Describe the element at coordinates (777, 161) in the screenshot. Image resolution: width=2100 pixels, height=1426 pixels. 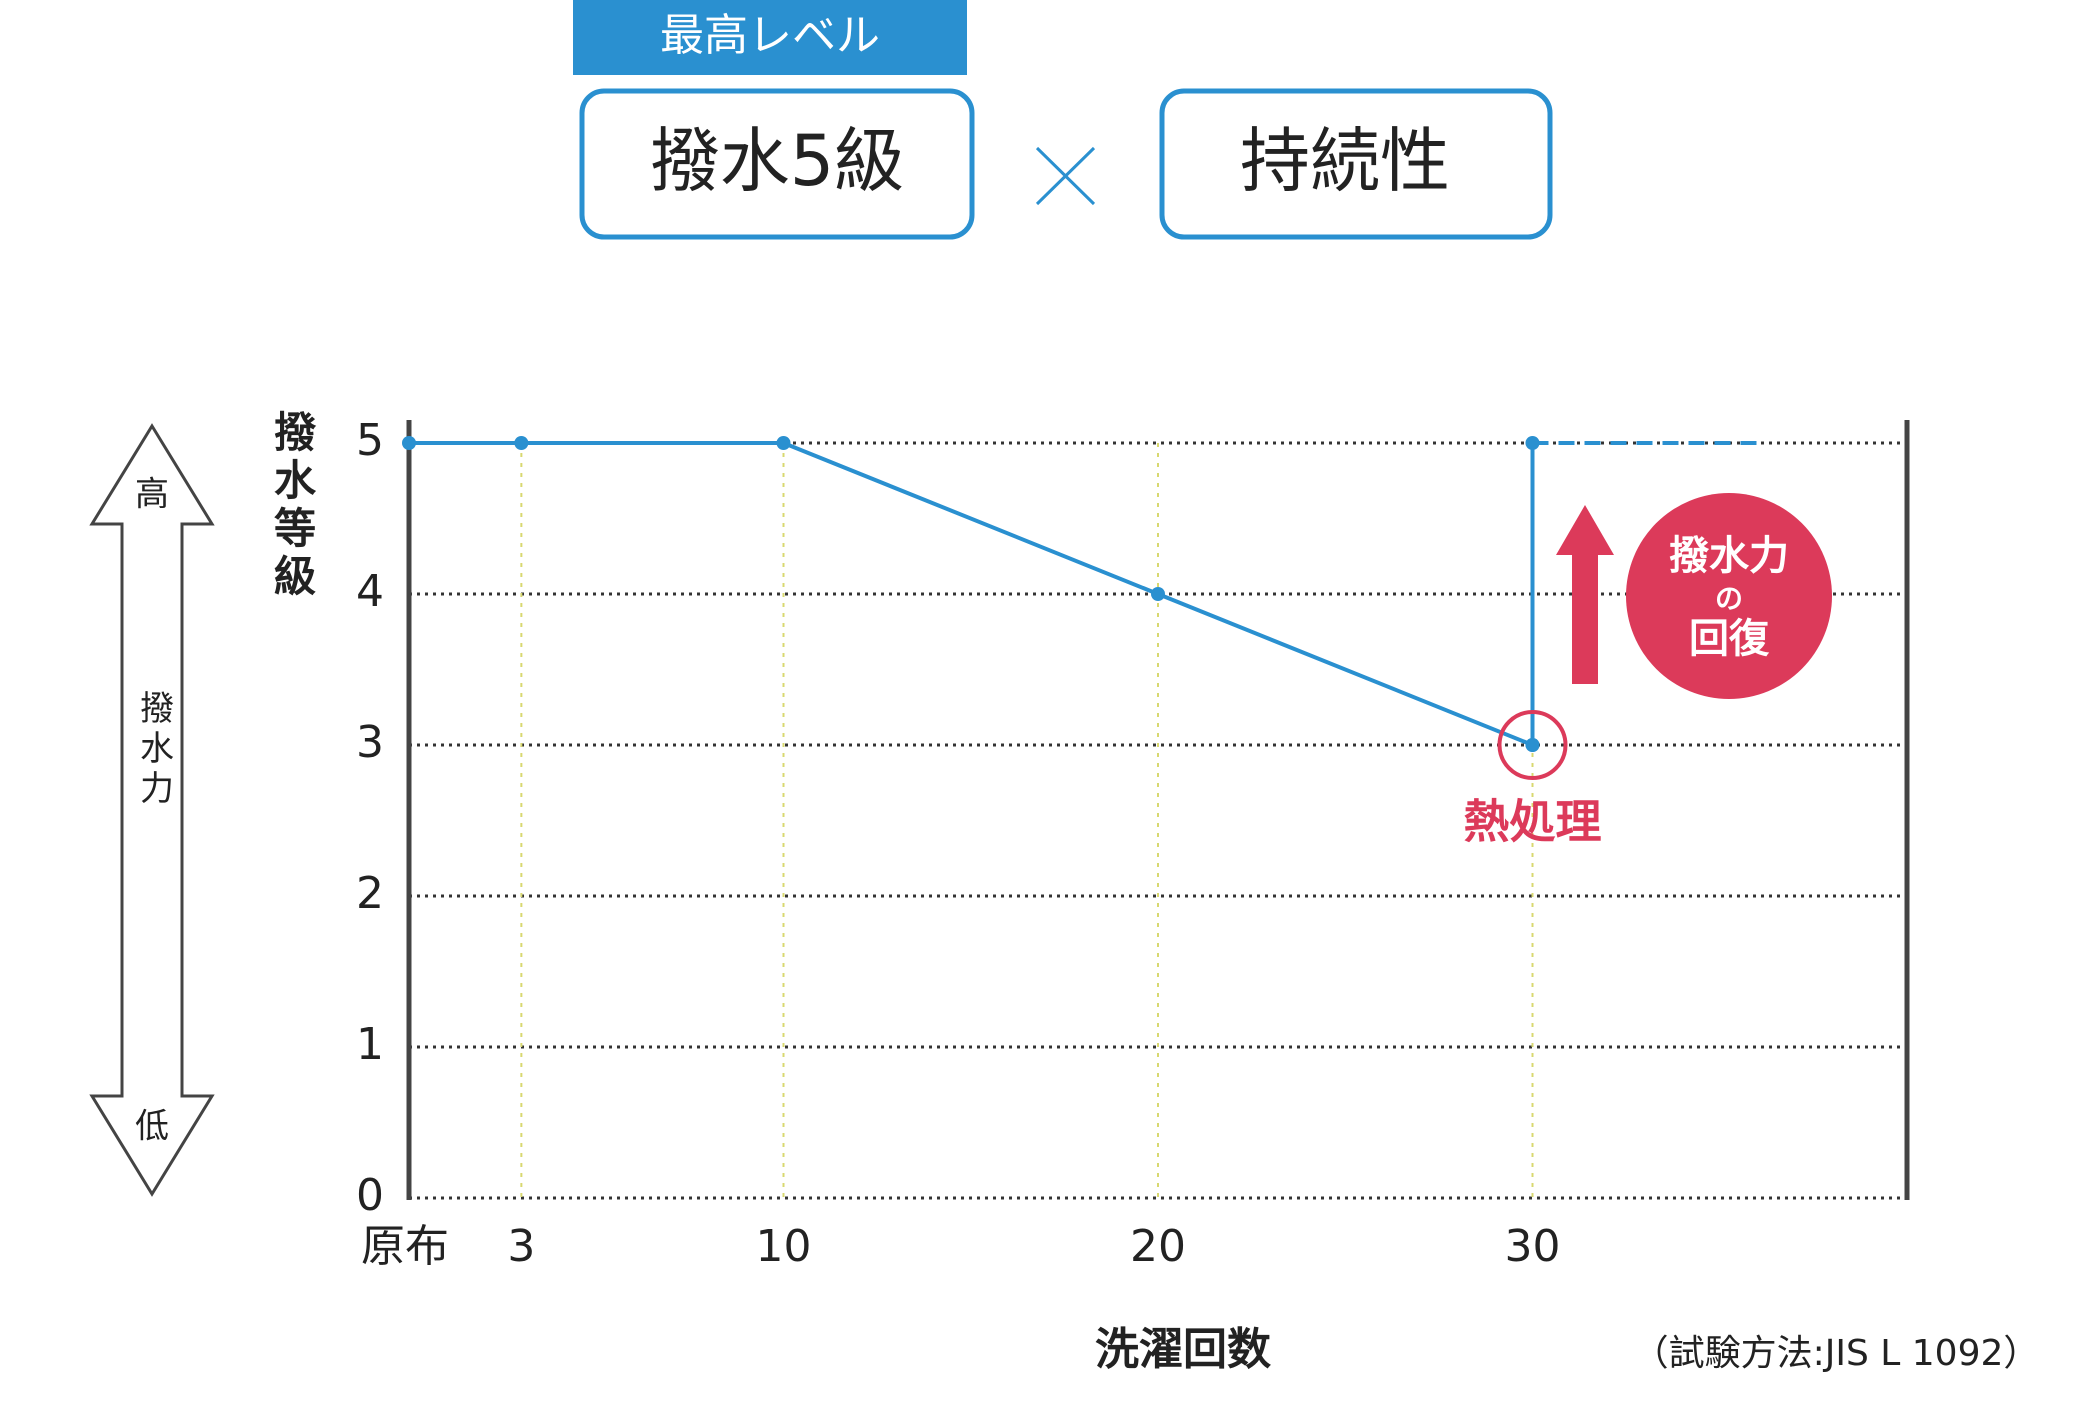
I see `box-label: 撥水5級` at that location.